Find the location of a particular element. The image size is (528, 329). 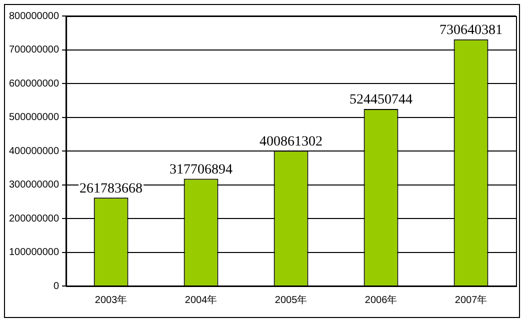

y-tick-label: 700000000 is located at coordinates (34, 50).